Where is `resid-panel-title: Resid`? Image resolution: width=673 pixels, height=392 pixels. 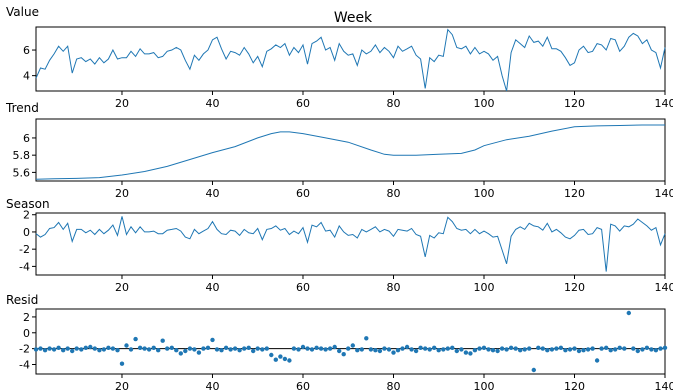
resid-panel-title: Resid is located at coordinates (22, 300).